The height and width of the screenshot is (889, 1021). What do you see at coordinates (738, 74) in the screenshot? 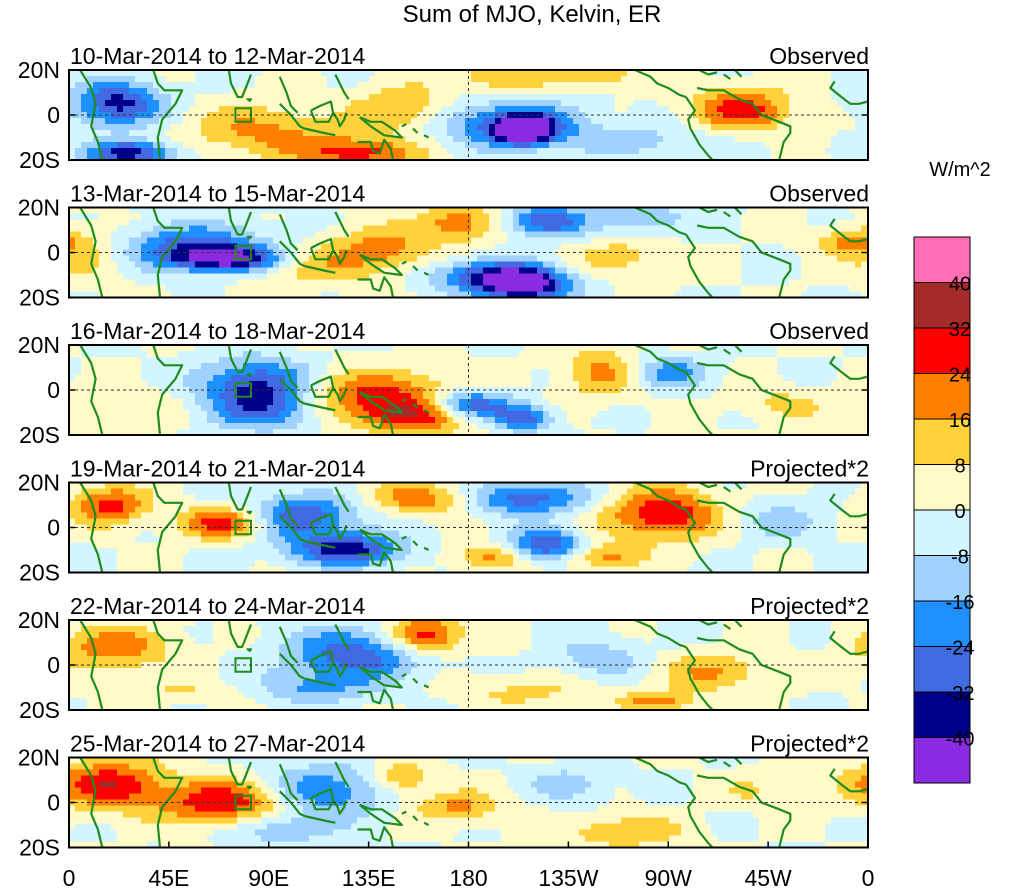
I see `coastline` at bounding box center [738, 74].